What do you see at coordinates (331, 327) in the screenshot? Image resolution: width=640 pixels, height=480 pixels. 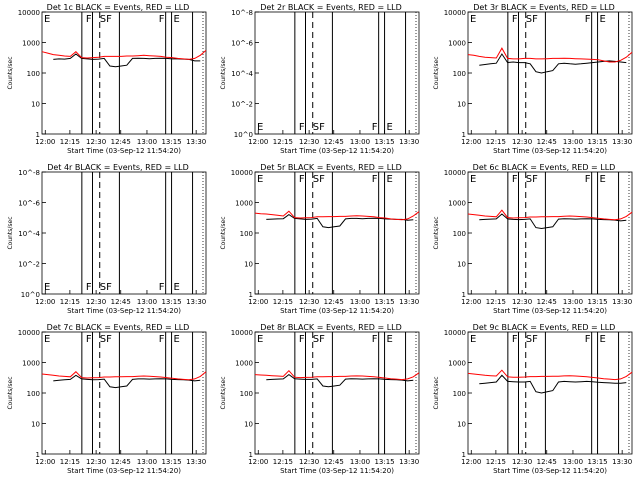 I see `panel-title: Det 8r BLACK = Events, RED = LLD` at bounding box center [331, 327].